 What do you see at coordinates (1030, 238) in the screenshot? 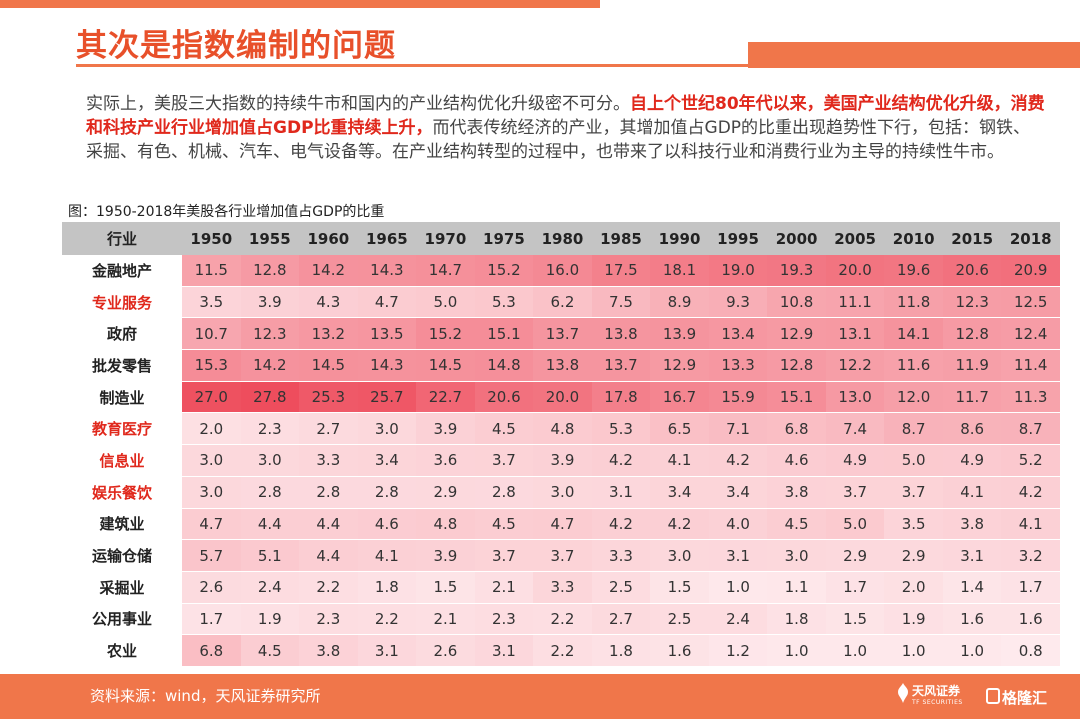
I see `header-year: 2018` at bounding box center [1030, 238].